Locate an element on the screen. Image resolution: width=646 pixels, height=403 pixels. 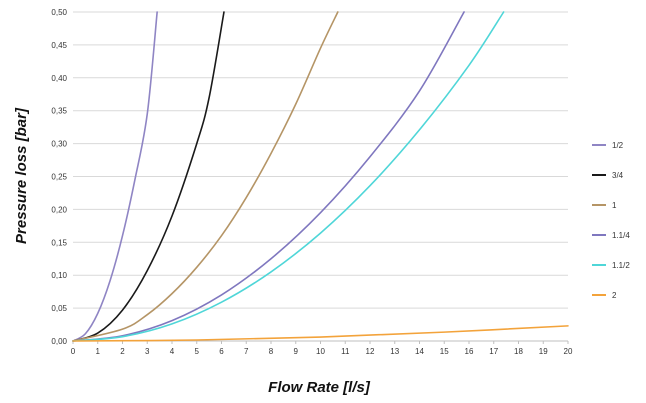
x-tick-label: 10 is located at coordinates (320, 351).